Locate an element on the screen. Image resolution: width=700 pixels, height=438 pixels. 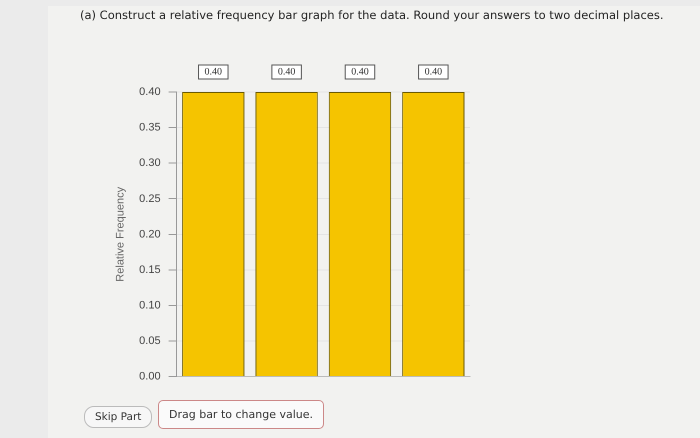
y-tick-label: 0.00 is located at coordinates (150, 376).